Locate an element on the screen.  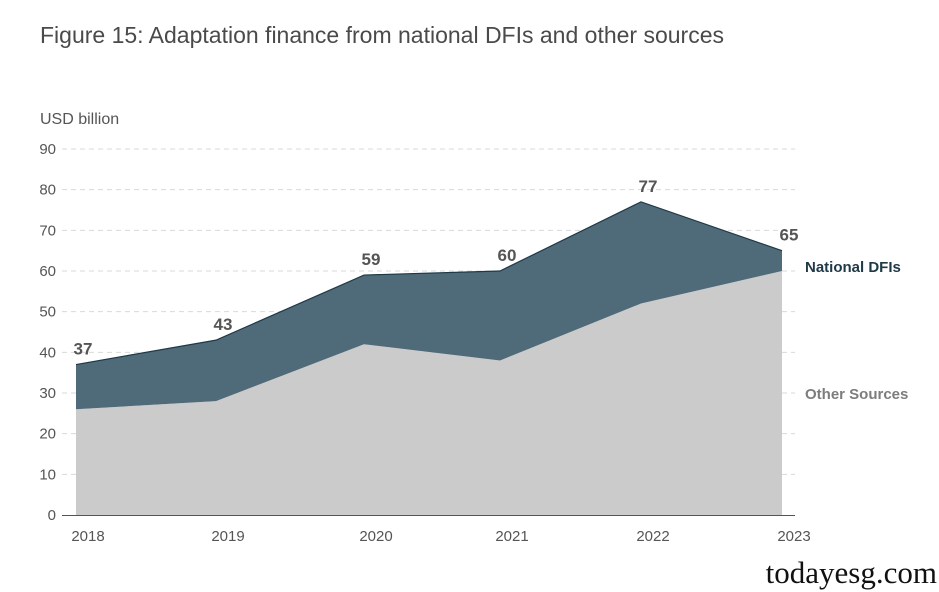
x-tick-label: 2020 is located at coordinates (375, 536).